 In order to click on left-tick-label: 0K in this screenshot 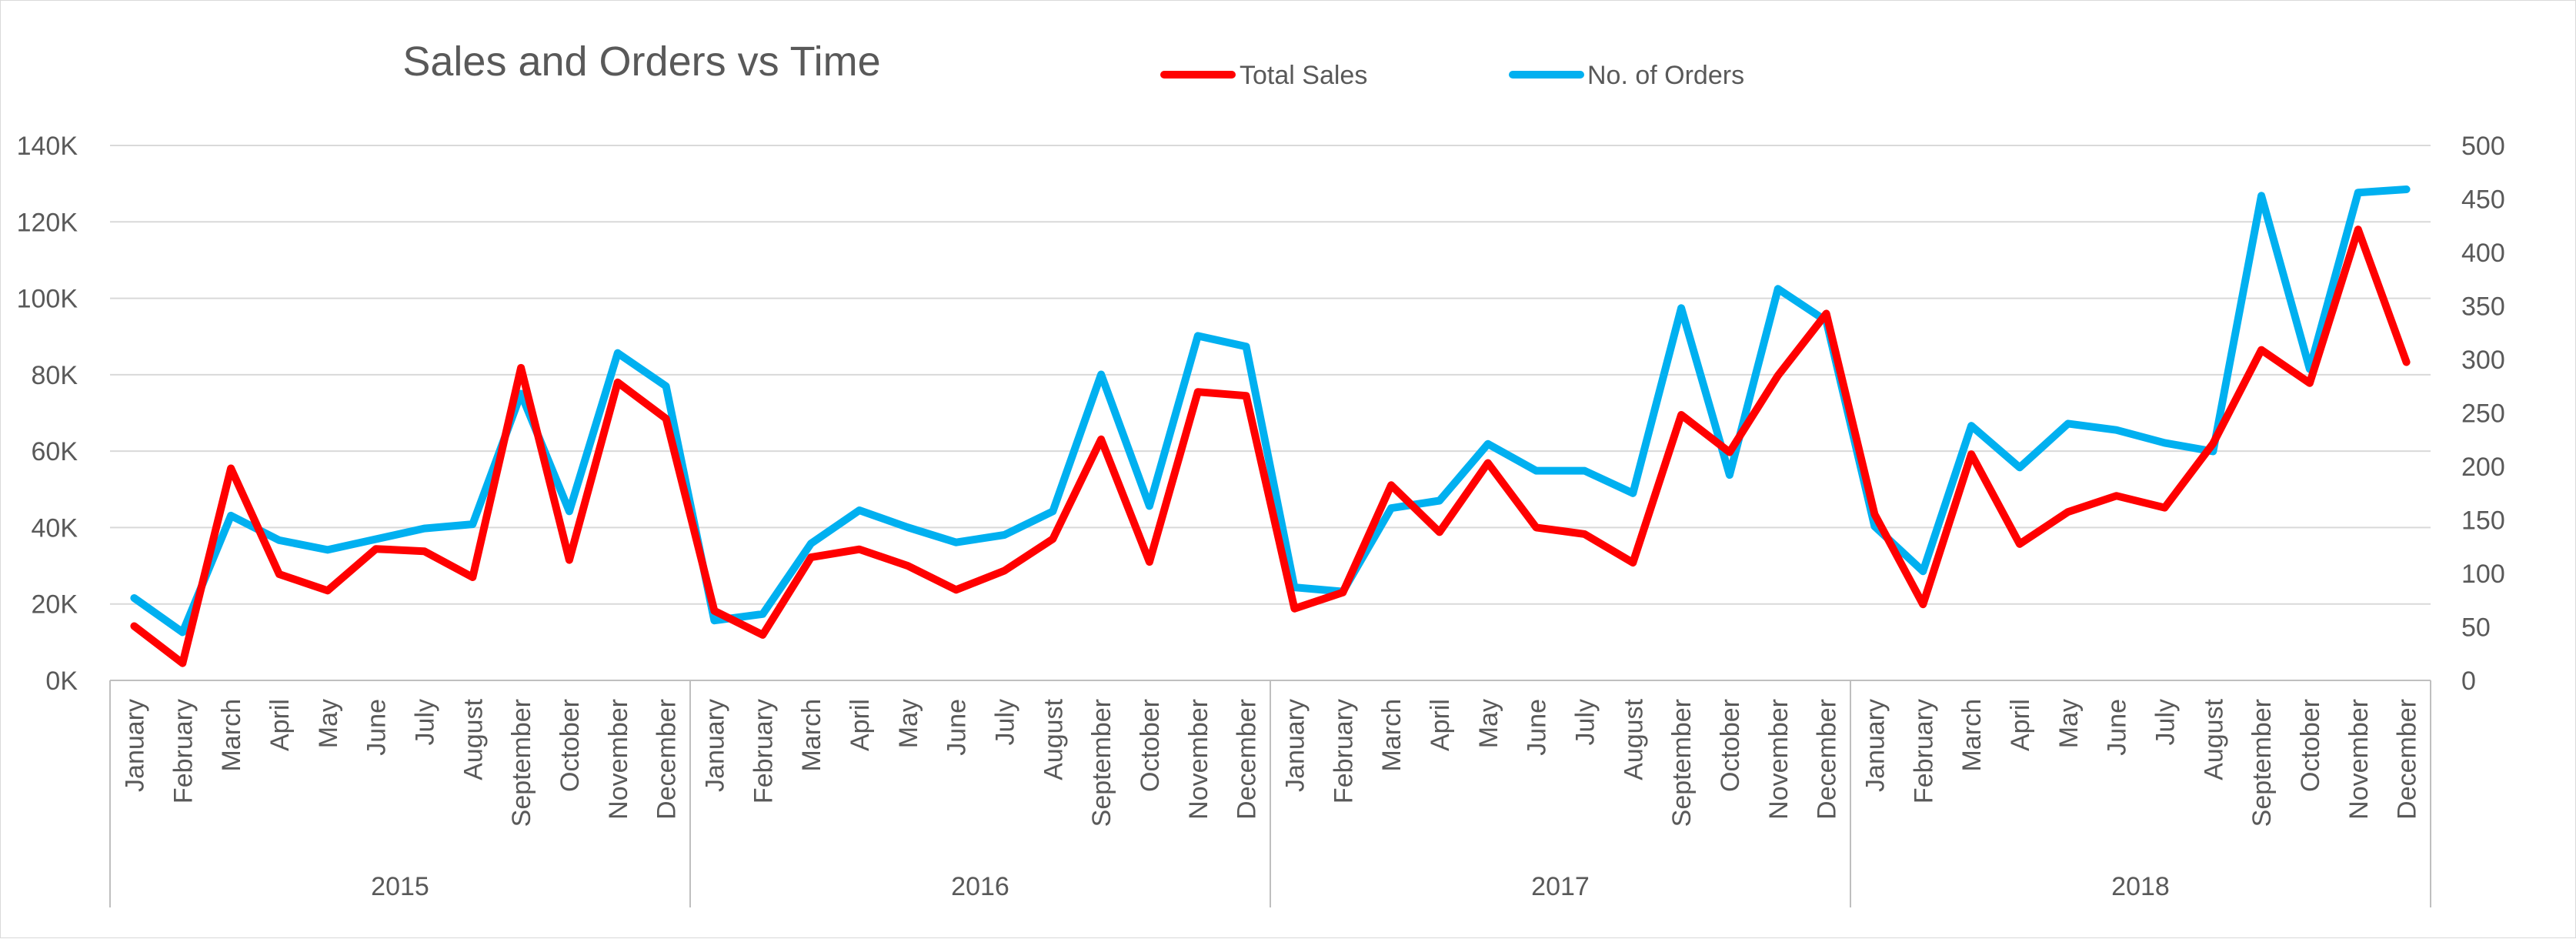, I will do `click(61, 682)`.